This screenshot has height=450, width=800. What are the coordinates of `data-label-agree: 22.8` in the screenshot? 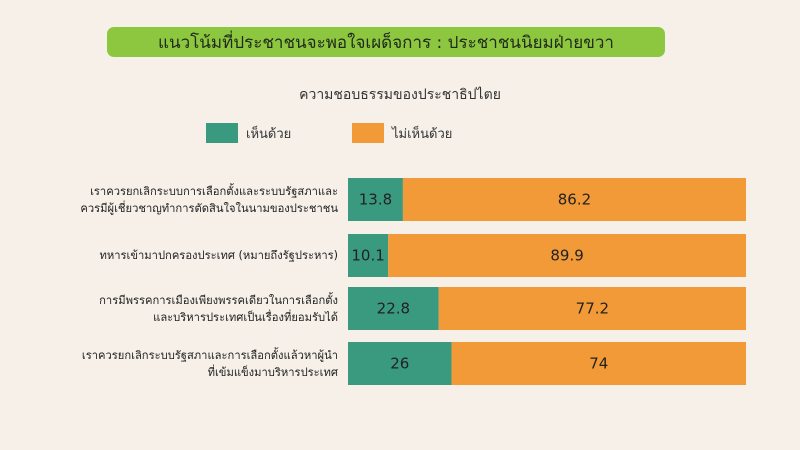 It's located at (393, 309).